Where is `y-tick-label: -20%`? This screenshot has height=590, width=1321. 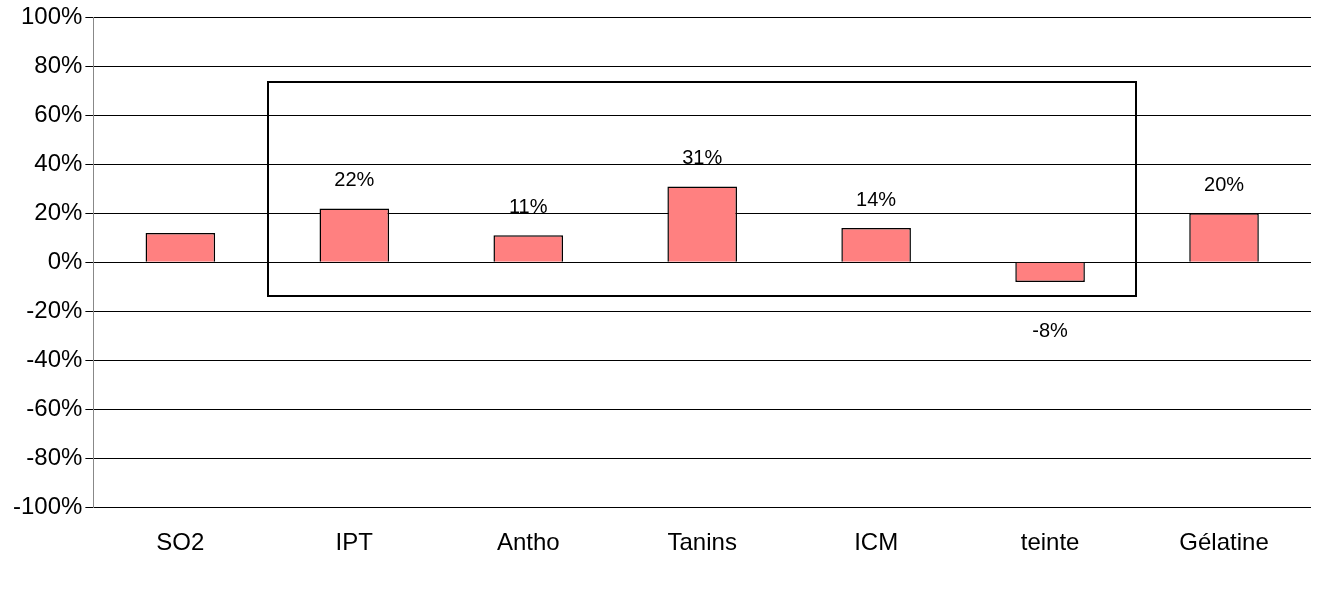
y-tick-label: -20% is located at coordinates (54, 309).